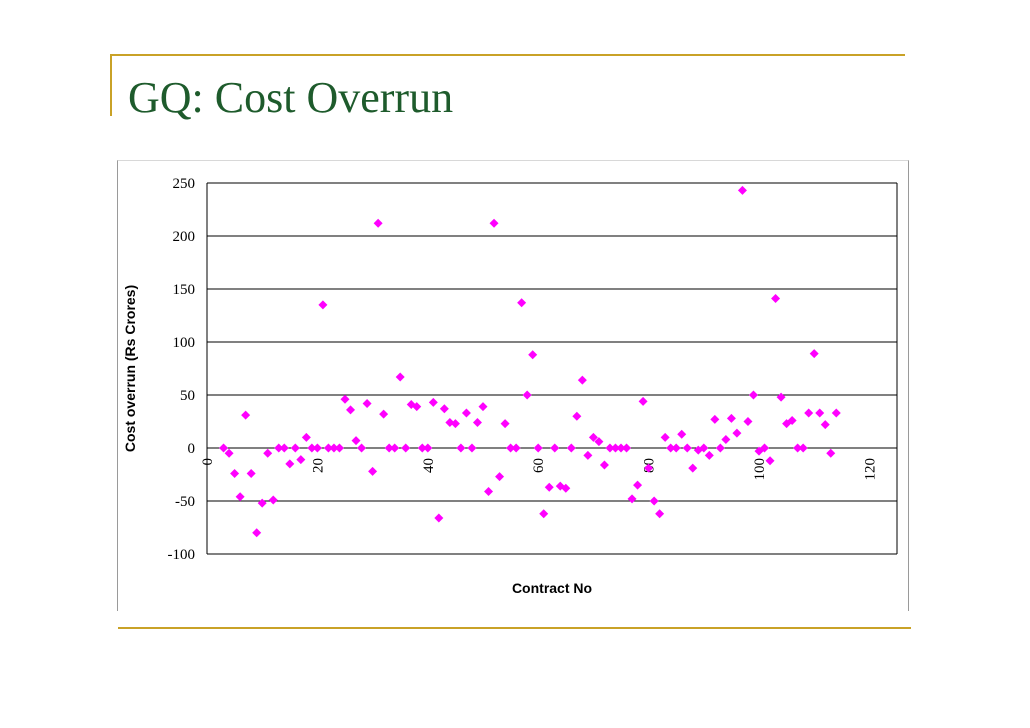 This screenshot has height=728, width=1030. I want to click on x-tick-label: 100, so click(760, 469).